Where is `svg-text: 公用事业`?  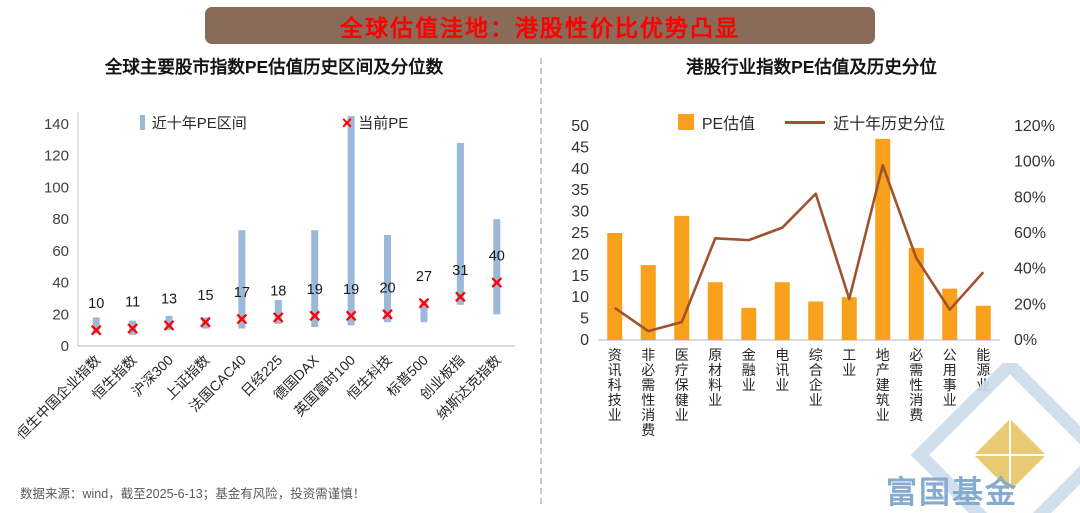 svg-text: 公用事业 is located at coordinates (950, 377).